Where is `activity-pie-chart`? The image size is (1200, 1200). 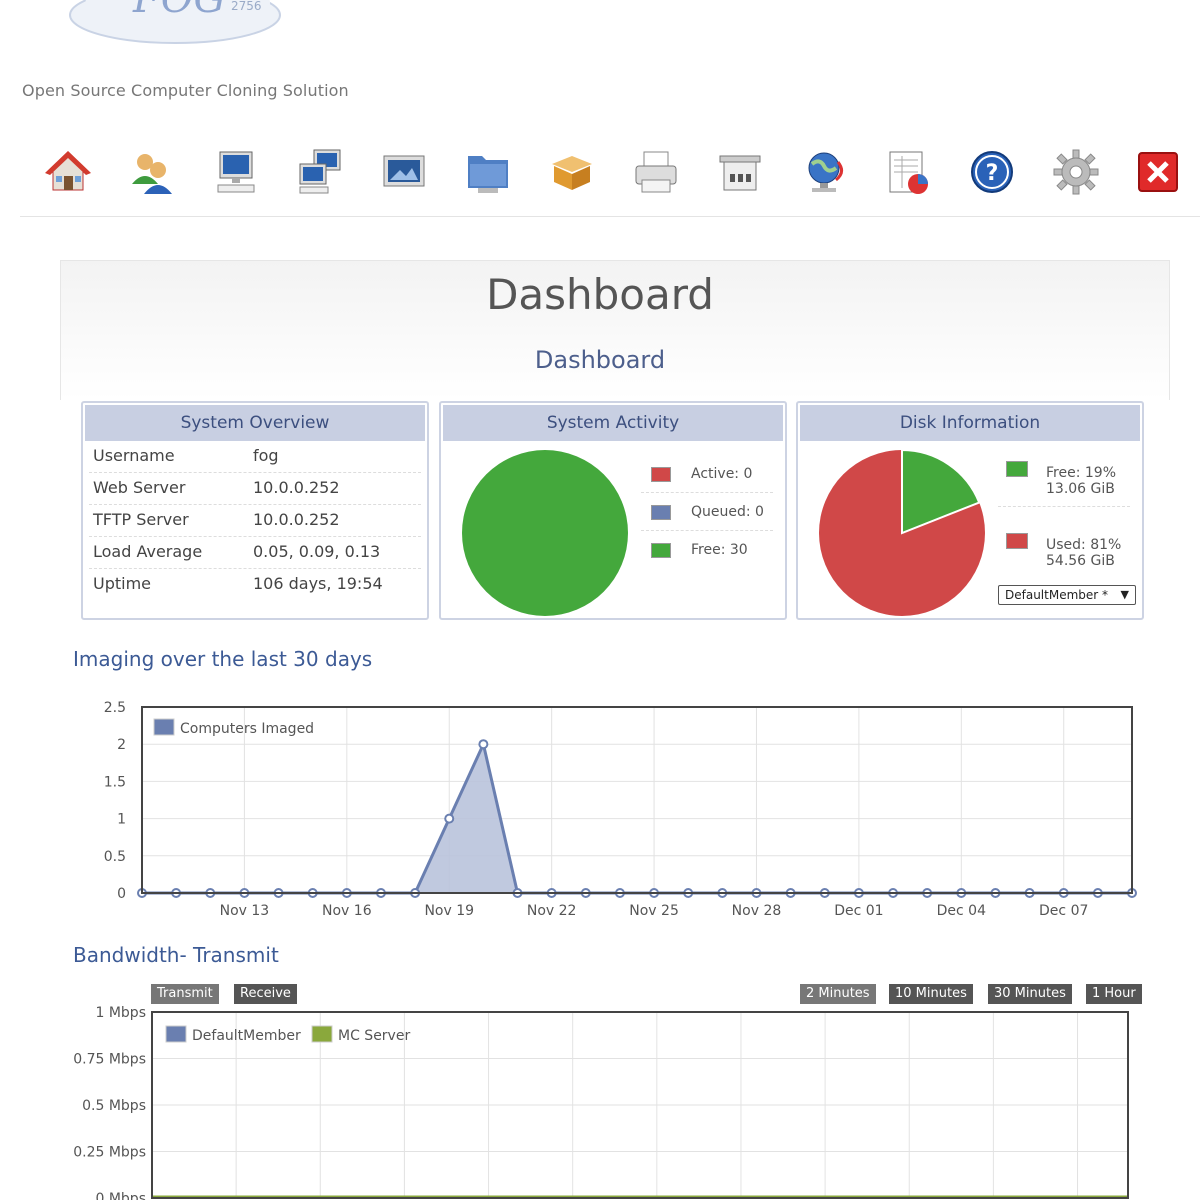 activity-pie-chart is located at coordinates (545, 533).